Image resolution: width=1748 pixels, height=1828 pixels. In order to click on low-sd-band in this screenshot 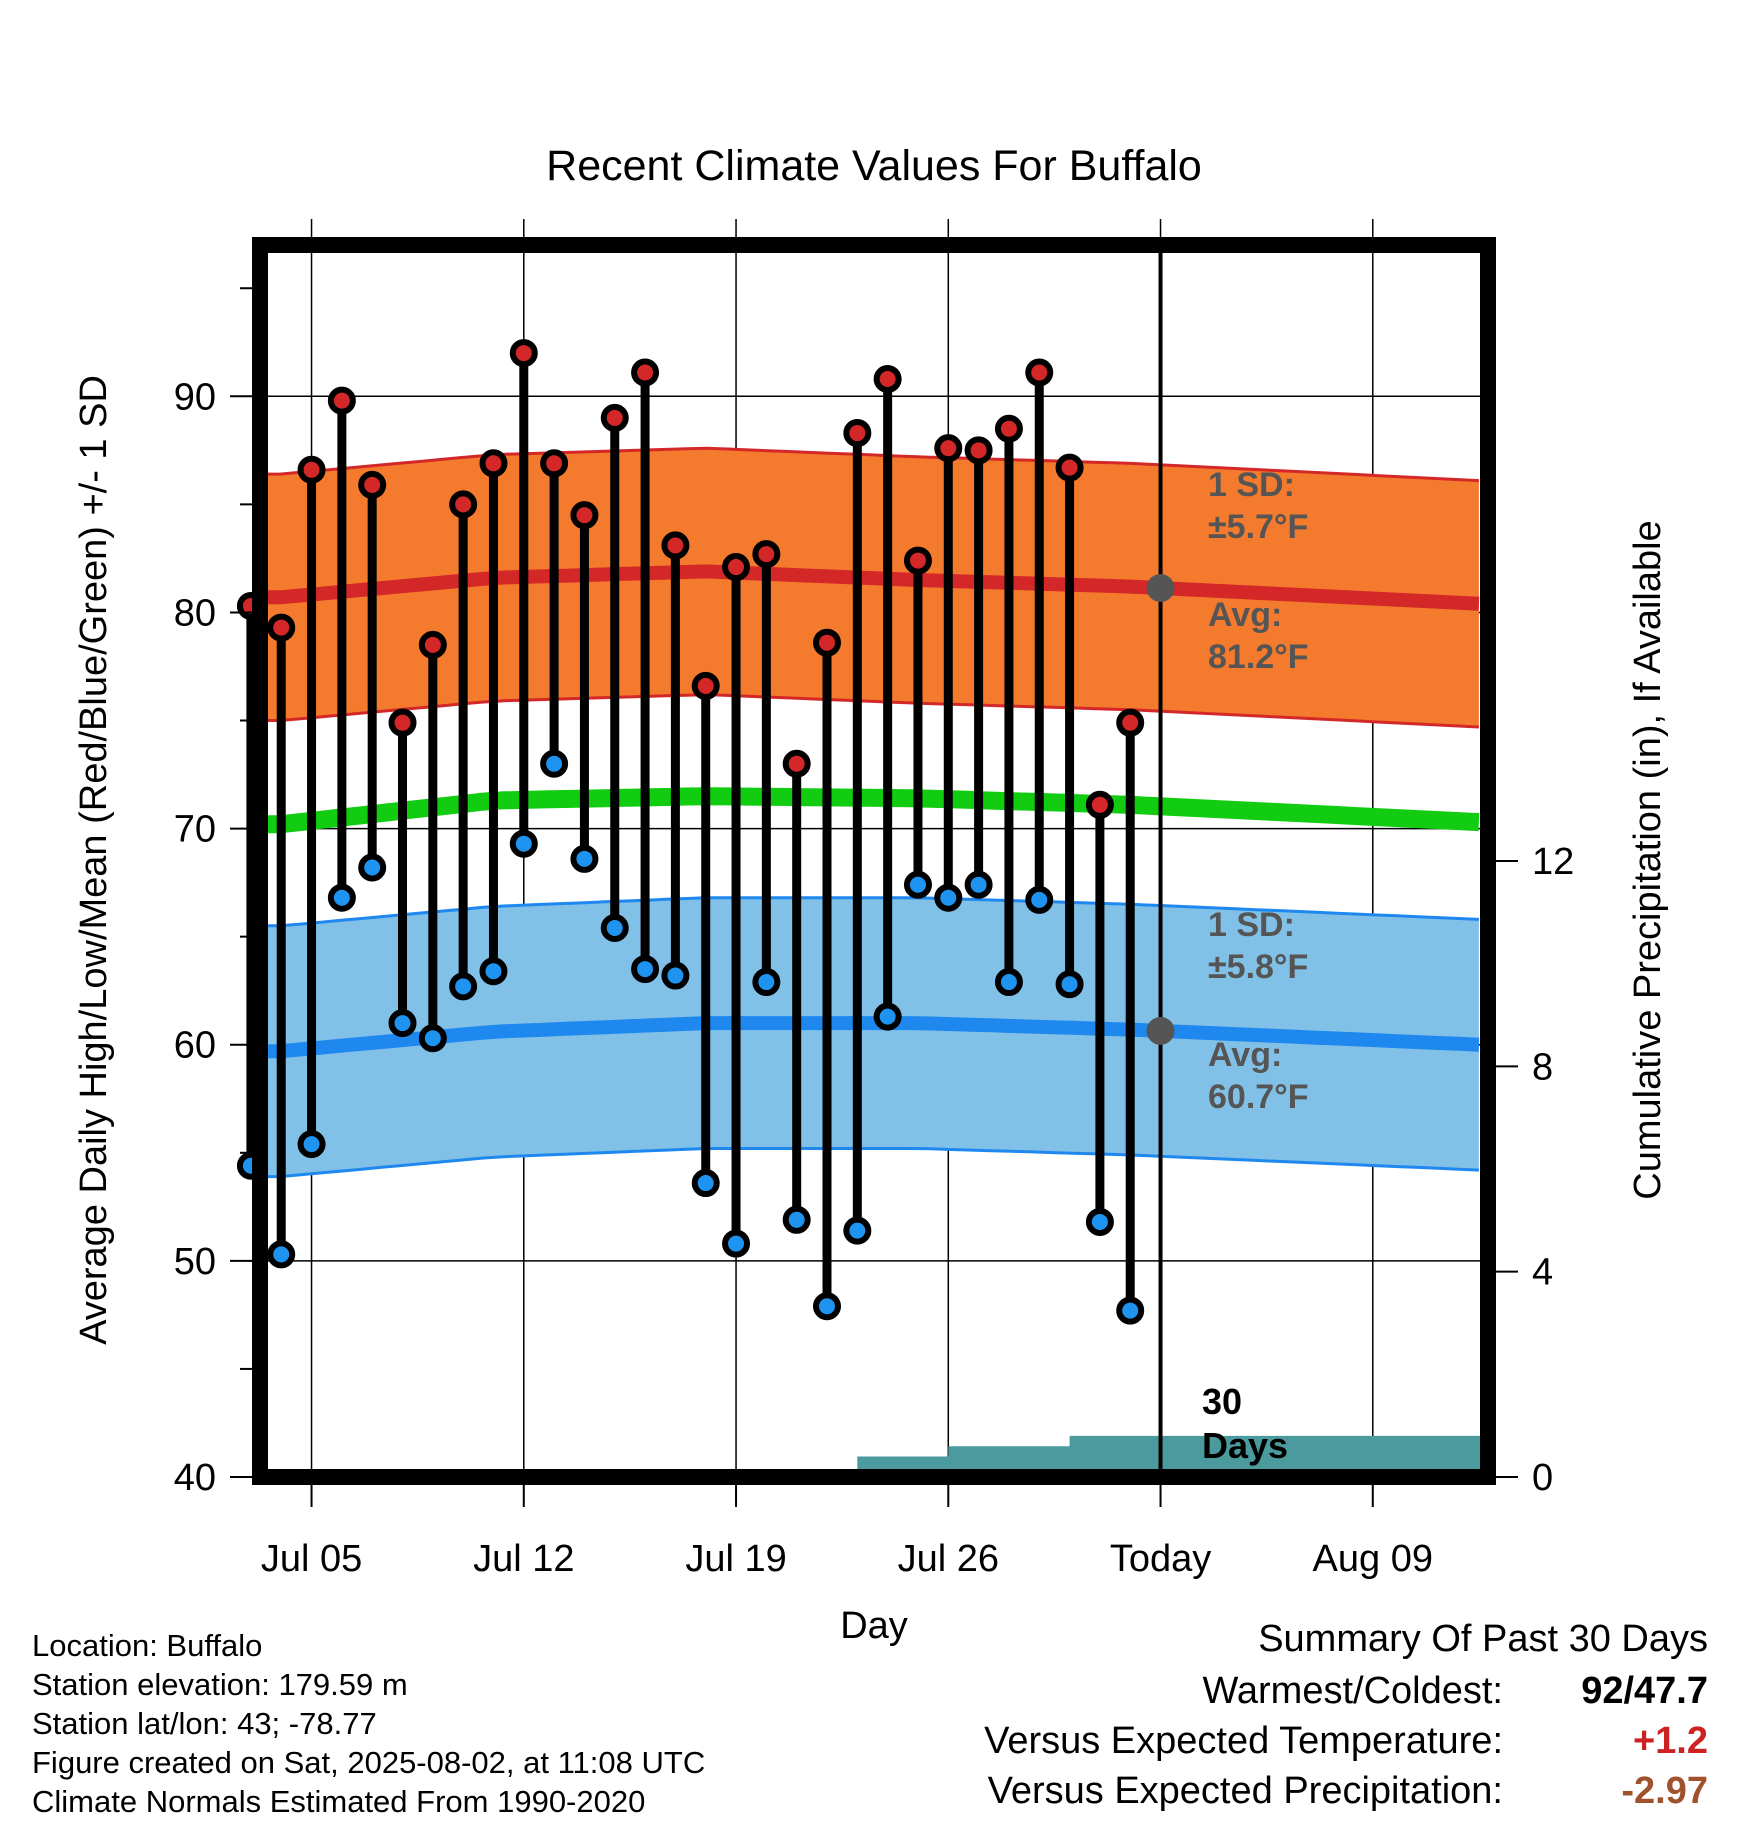, I will do `click(869, 1037)`.